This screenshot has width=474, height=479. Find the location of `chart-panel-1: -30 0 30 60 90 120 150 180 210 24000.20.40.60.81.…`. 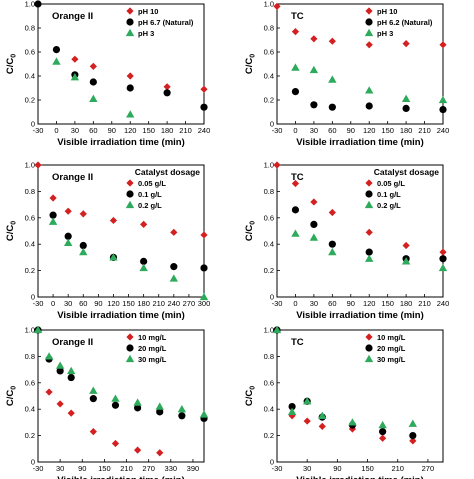

chart-panel-1: -30 0 30 60 90 120 150 180 210 24000.20.40.60.81.… is located at coordinates (107, 74).